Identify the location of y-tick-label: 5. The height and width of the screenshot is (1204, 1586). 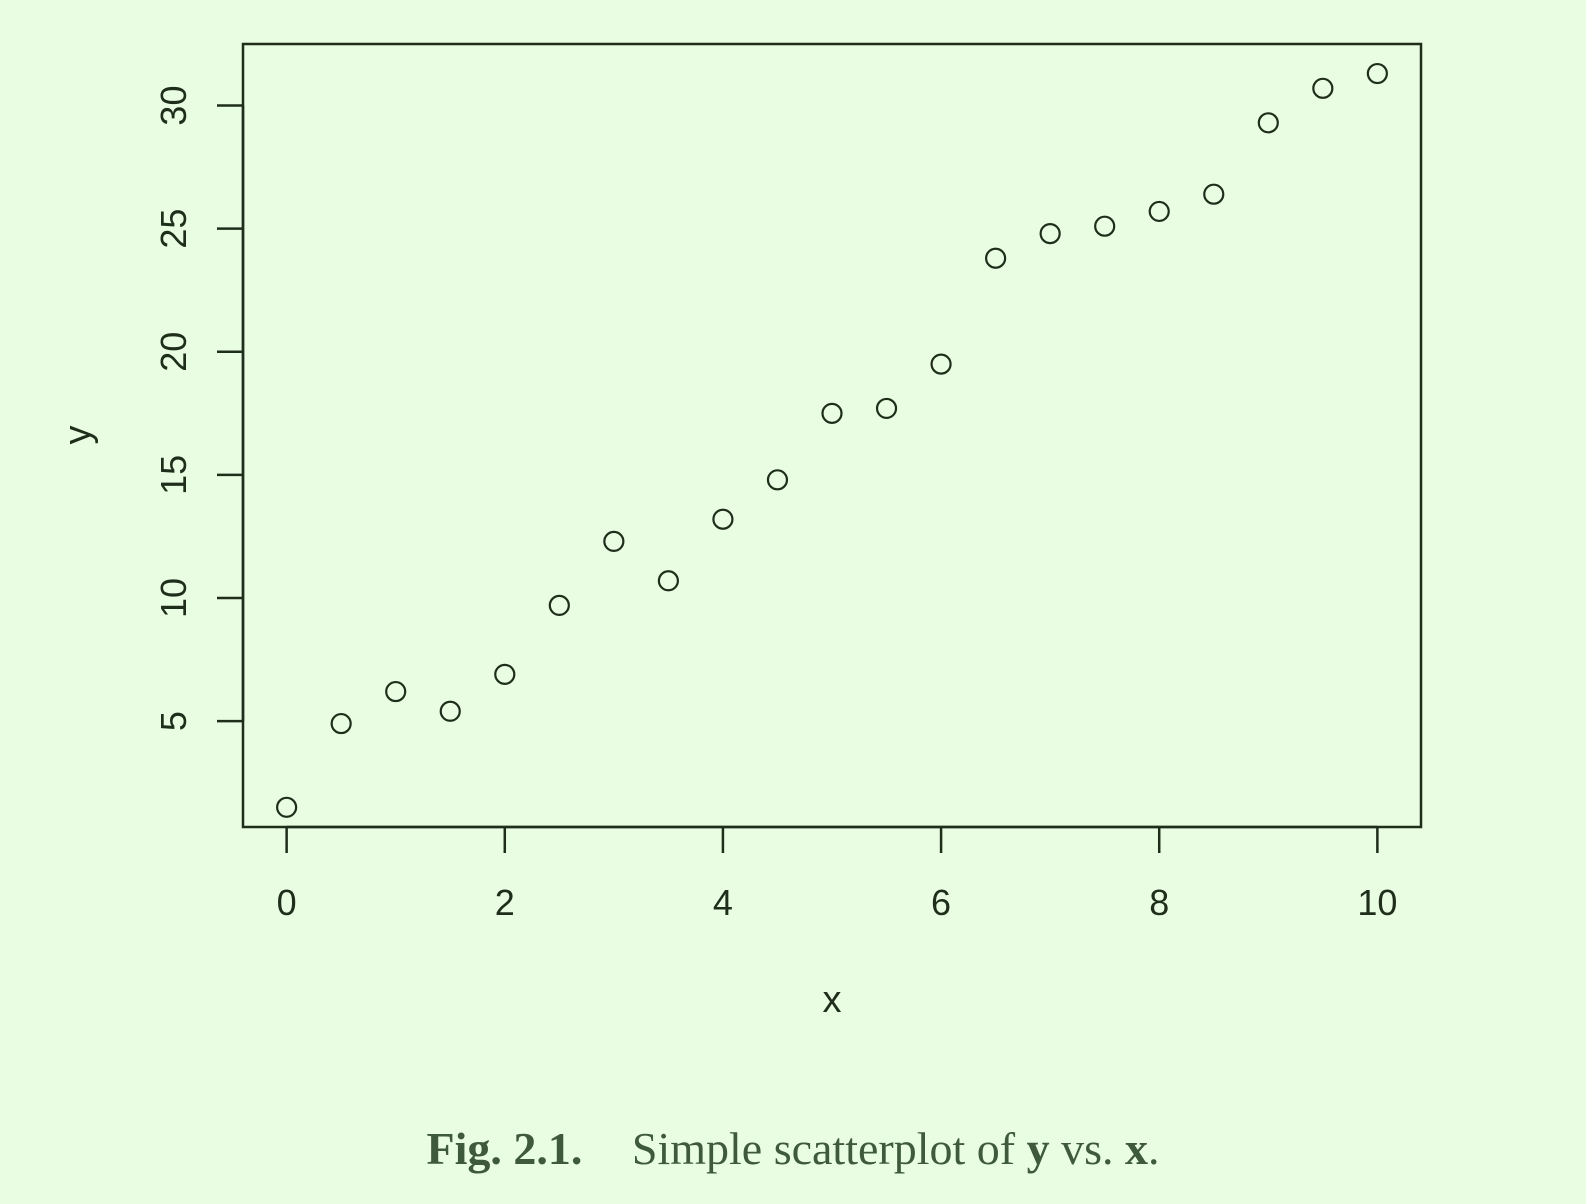
(173, 721).